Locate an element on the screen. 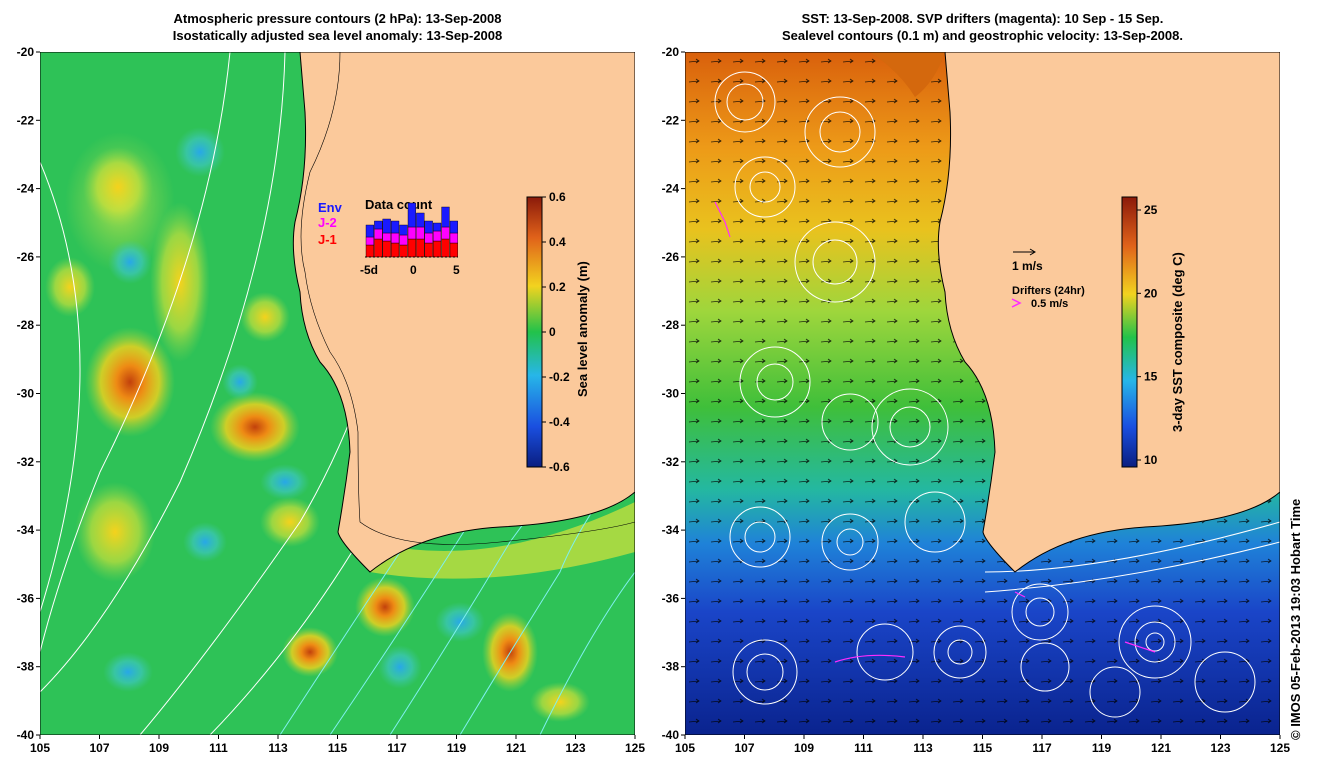 Image resolution: width=1320 pixels, height=780 pixels. colorbar-tick-label: 20 is located at coordinates (1151, 293).